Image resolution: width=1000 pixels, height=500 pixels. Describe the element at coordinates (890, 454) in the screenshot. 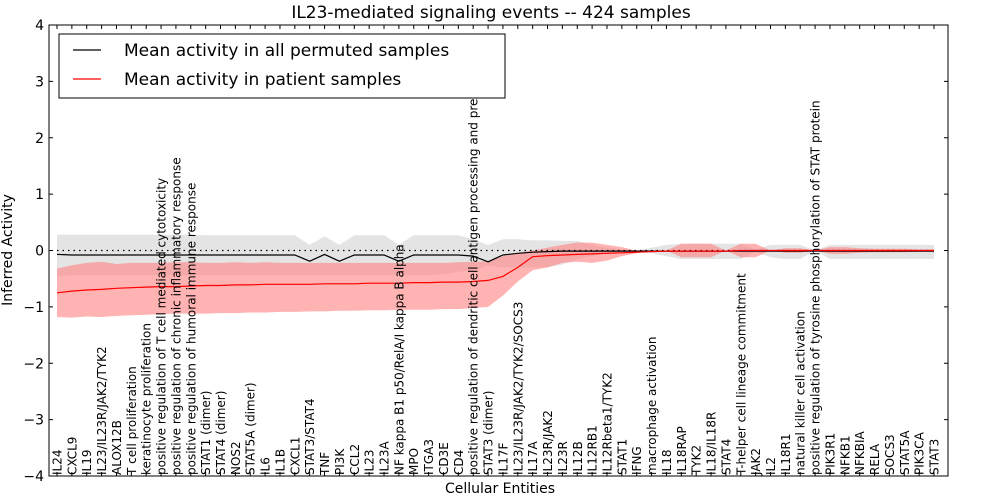

I see `x-tick-label: SOCS3` at that location.